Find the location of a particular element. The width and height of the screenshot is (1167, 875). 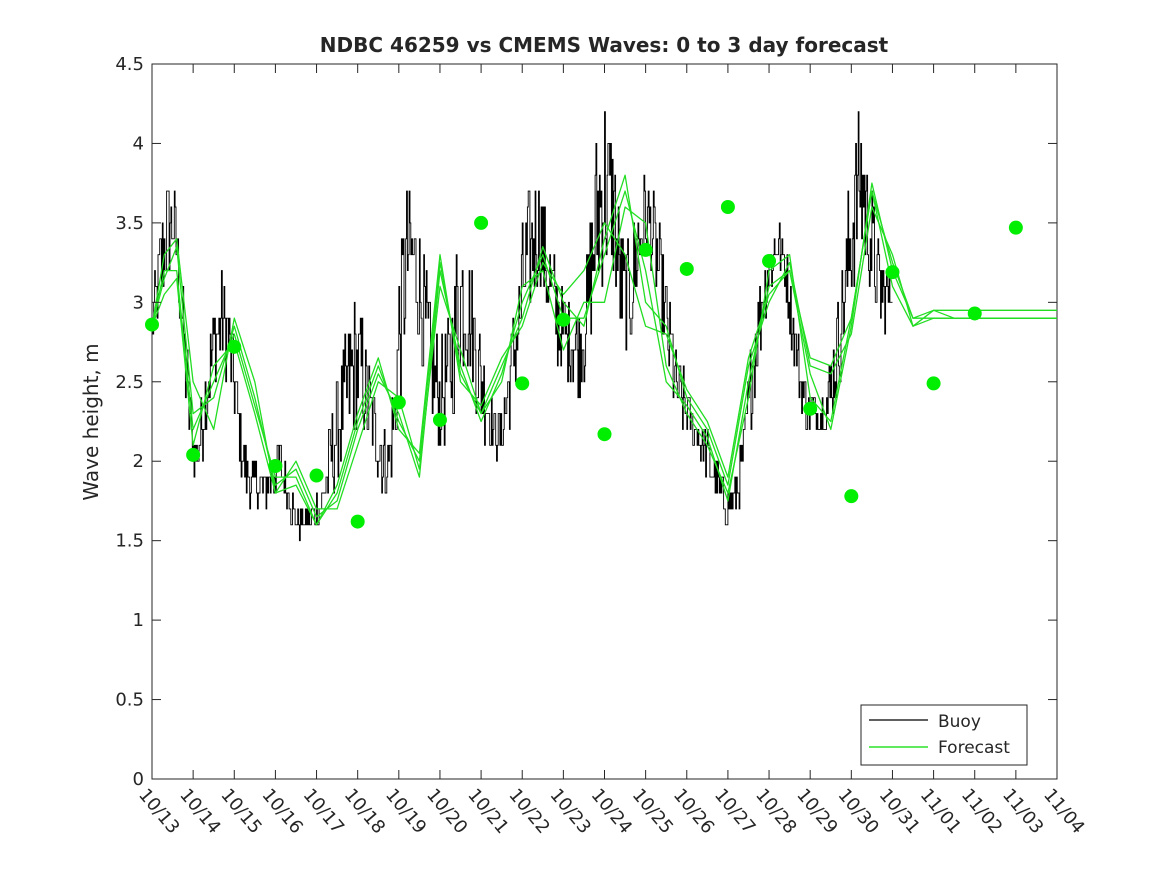

y-tick-label: 1 is located at coordinates (138, 620).